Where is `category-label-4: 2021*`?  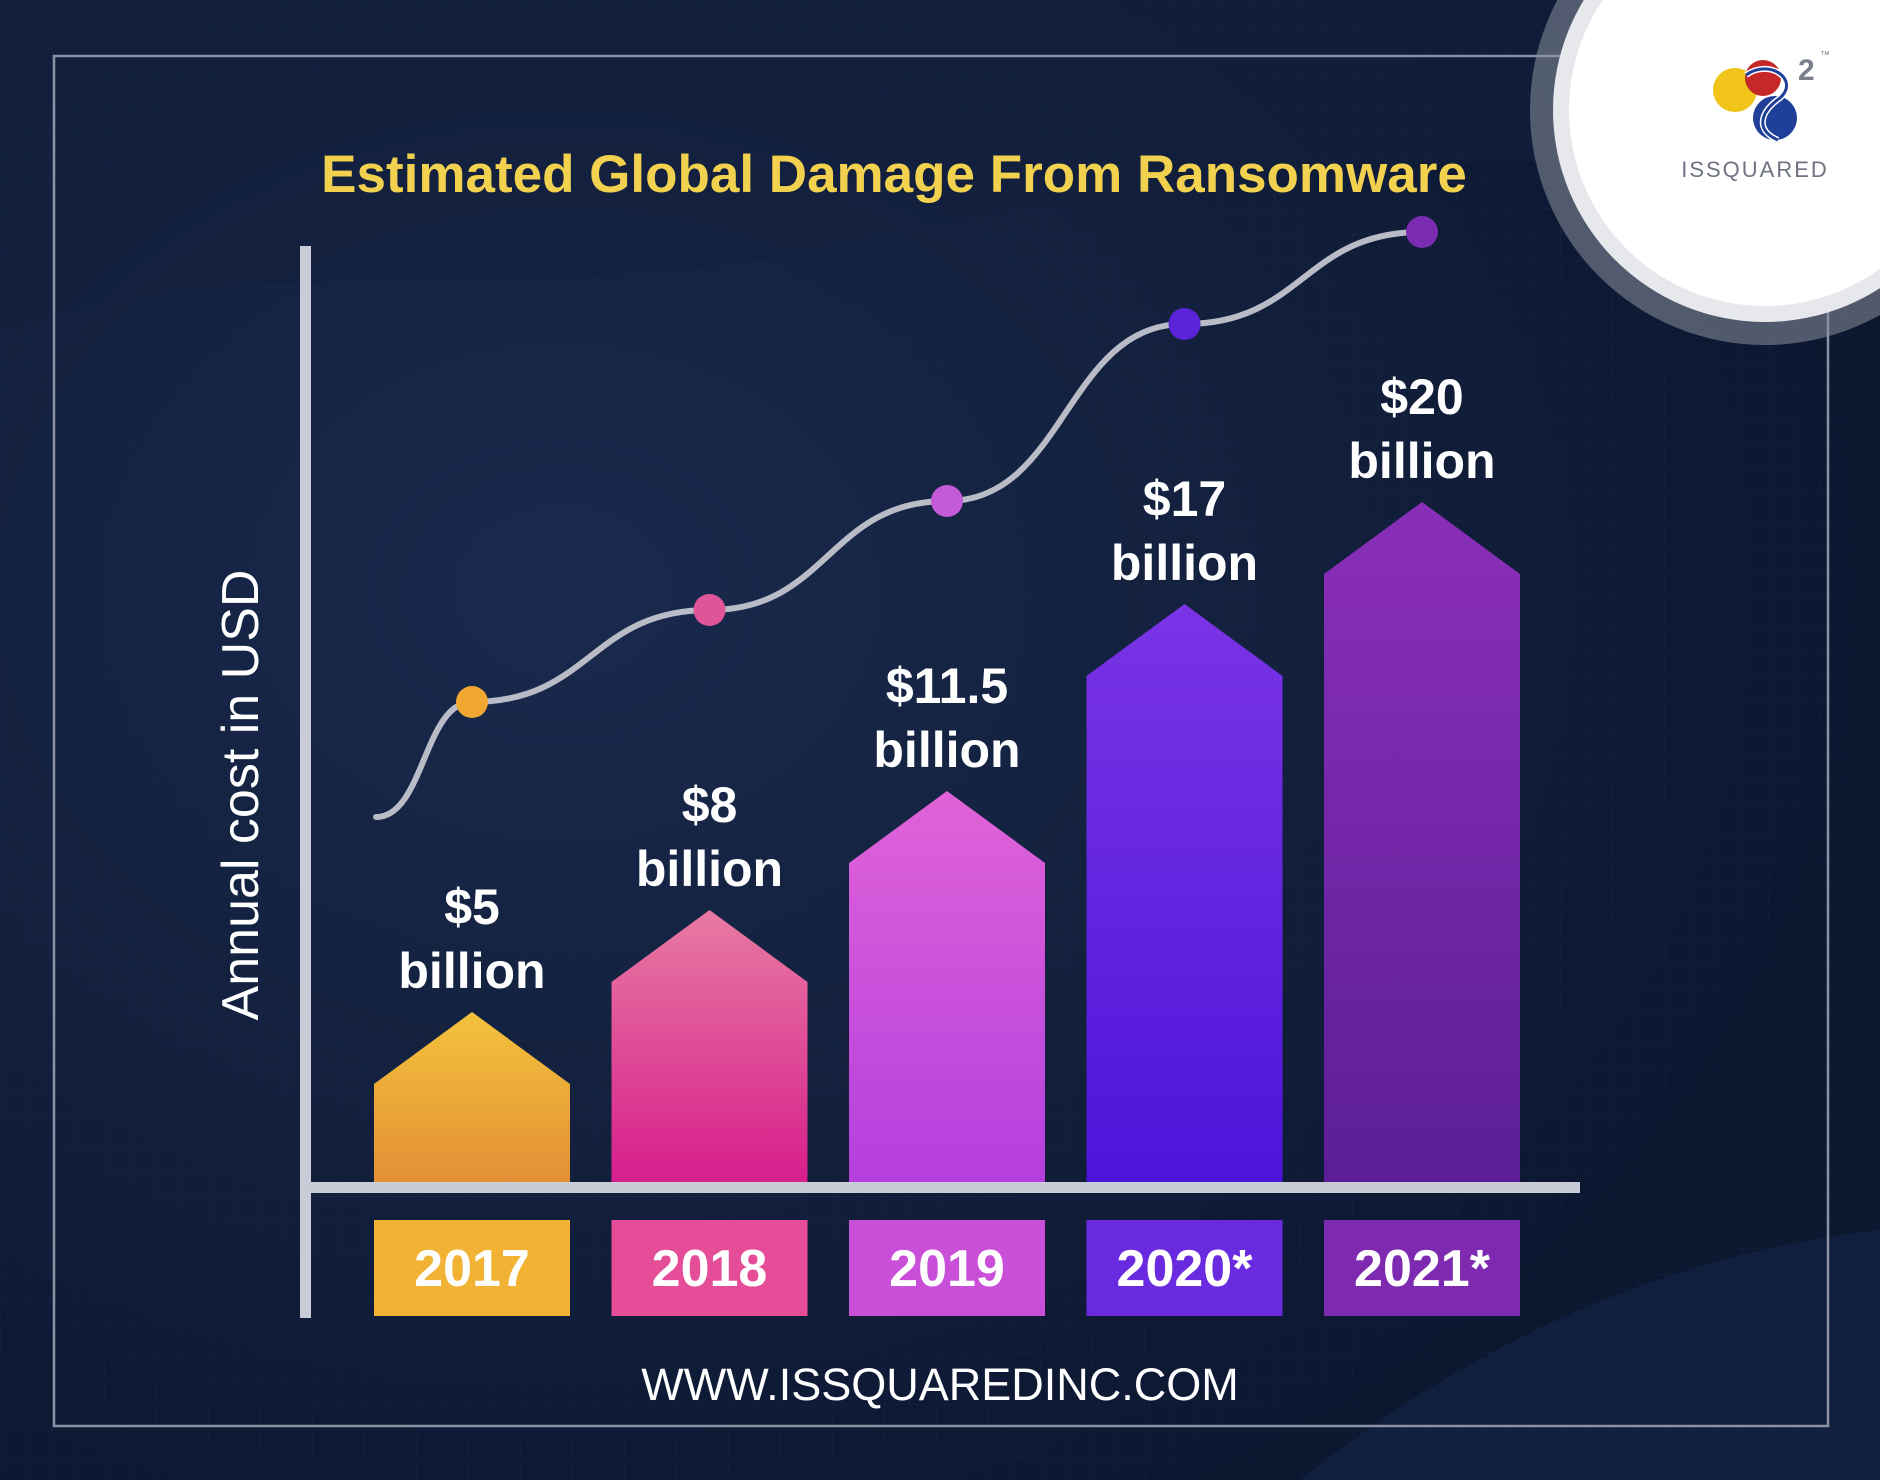 category-label-4: 2021* is located at coordinates (1422, 1269).